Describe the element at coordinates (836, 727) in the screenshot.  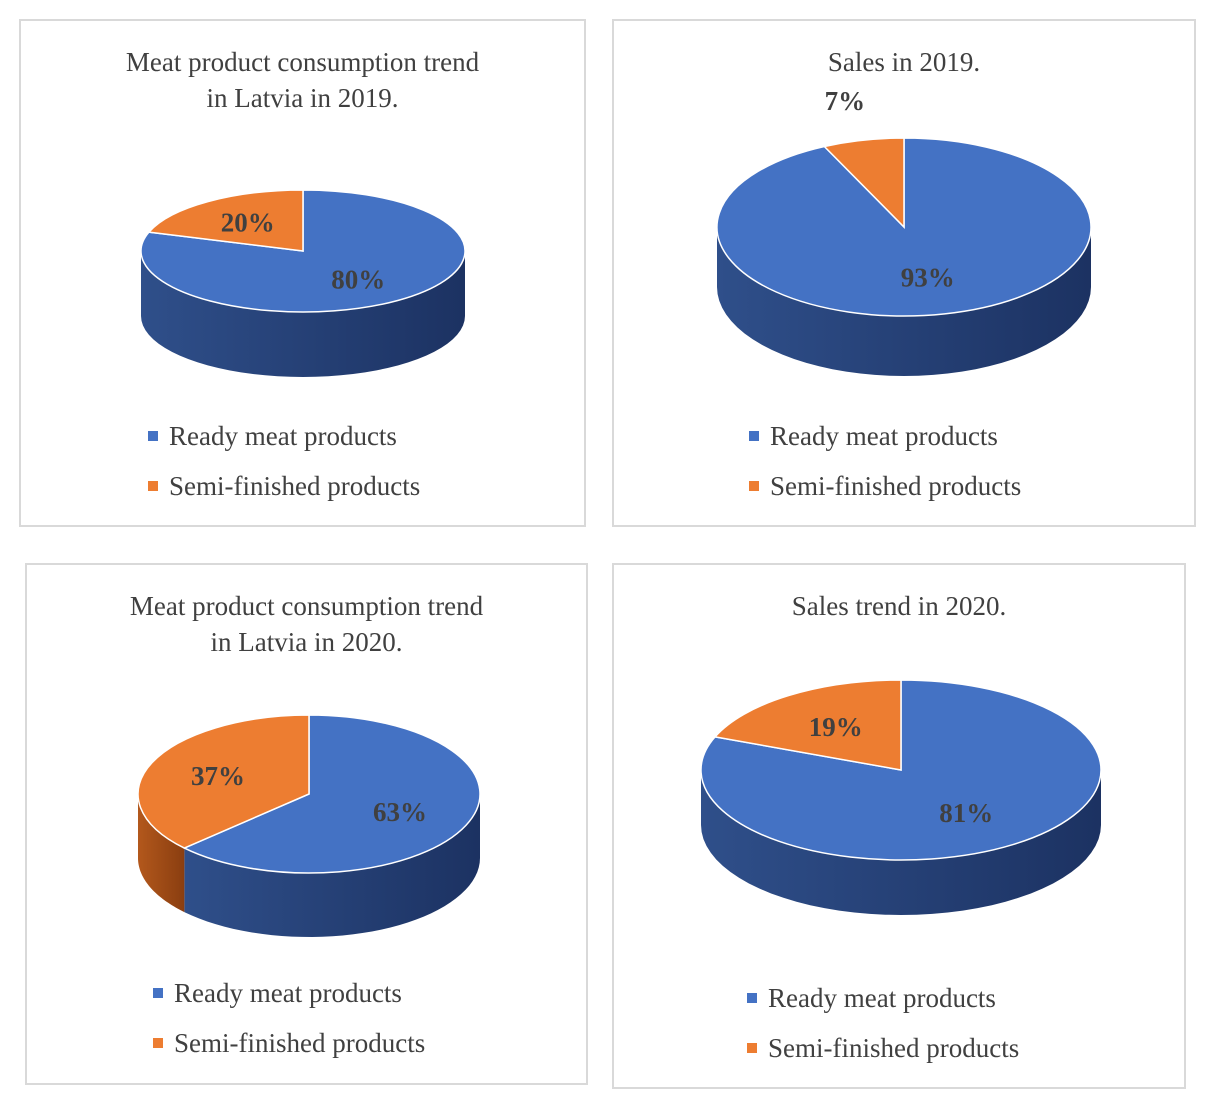
I see `data-label-semi-finished-products: 19%` at that location.